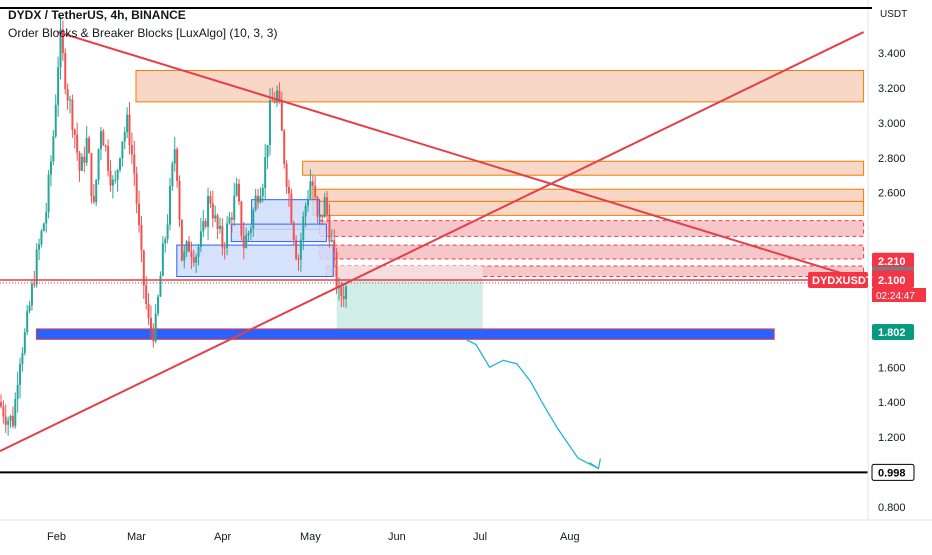 The width and height of the screenshot is (932, 555). Describe the element at coordinates (405, 334) in the screenshot. I see `support-band` at that location.